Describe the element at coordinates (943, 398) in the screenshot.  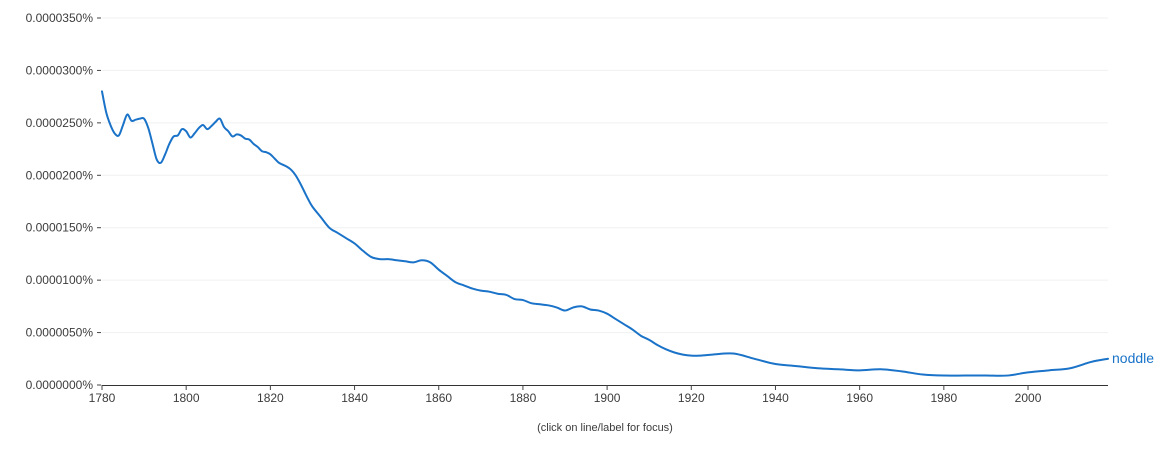
I see `x-tick-label: 1980` at that location.